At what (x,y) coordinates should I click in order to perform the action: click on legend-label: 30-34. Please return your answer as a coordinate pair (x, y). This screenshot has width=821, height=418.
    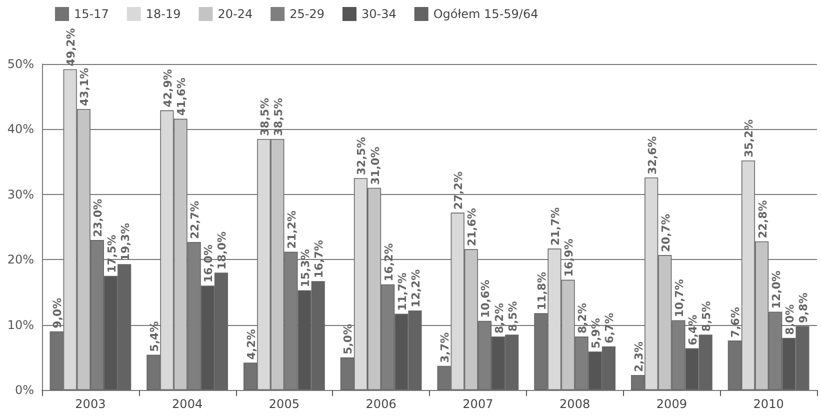
    Looking at the image, I should click on (378, 14).